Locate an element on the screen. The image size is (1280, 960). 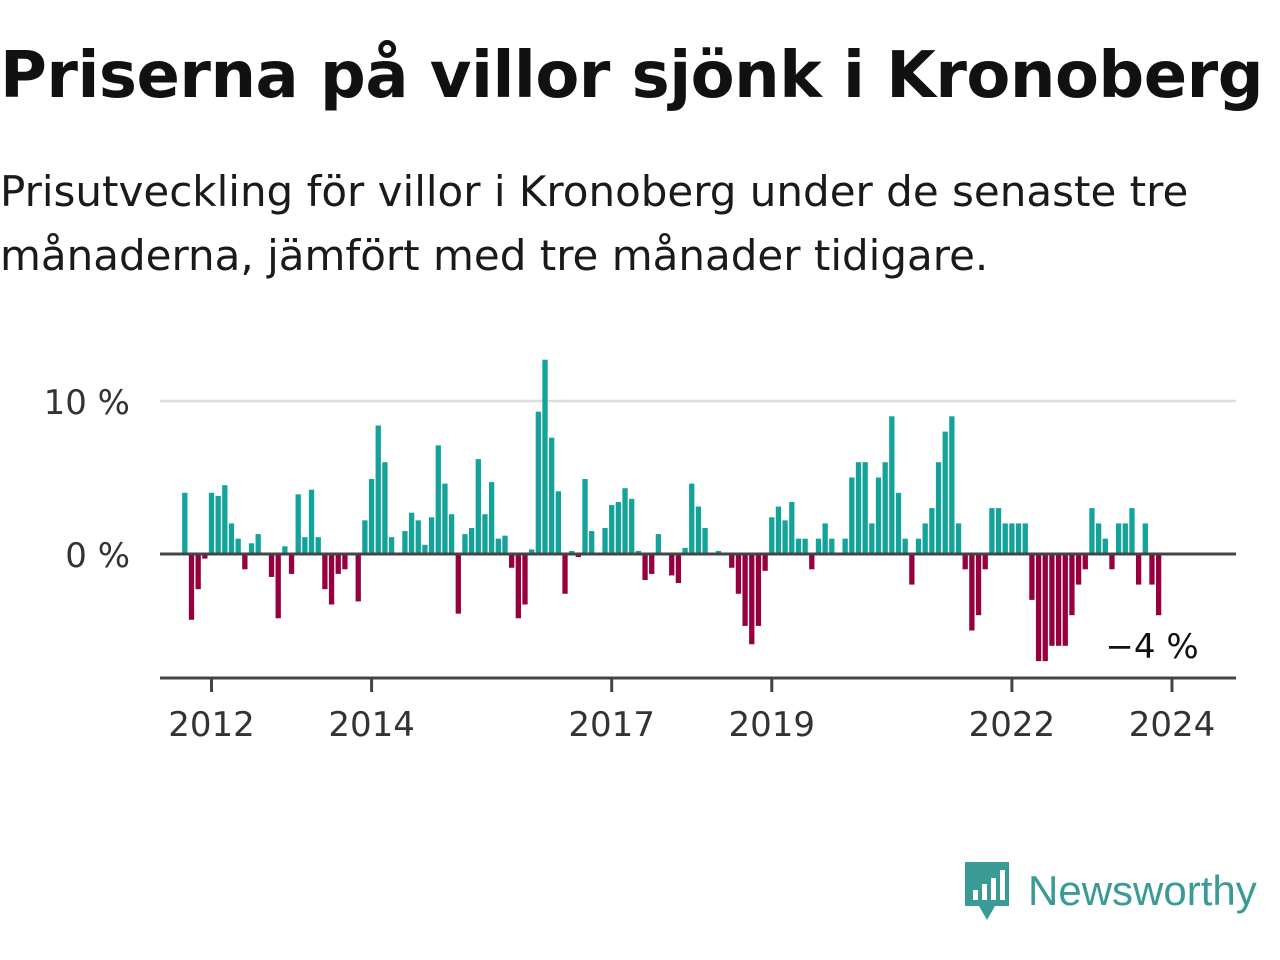
x-tick-label: 2014 is located at coordinates (371, 725).